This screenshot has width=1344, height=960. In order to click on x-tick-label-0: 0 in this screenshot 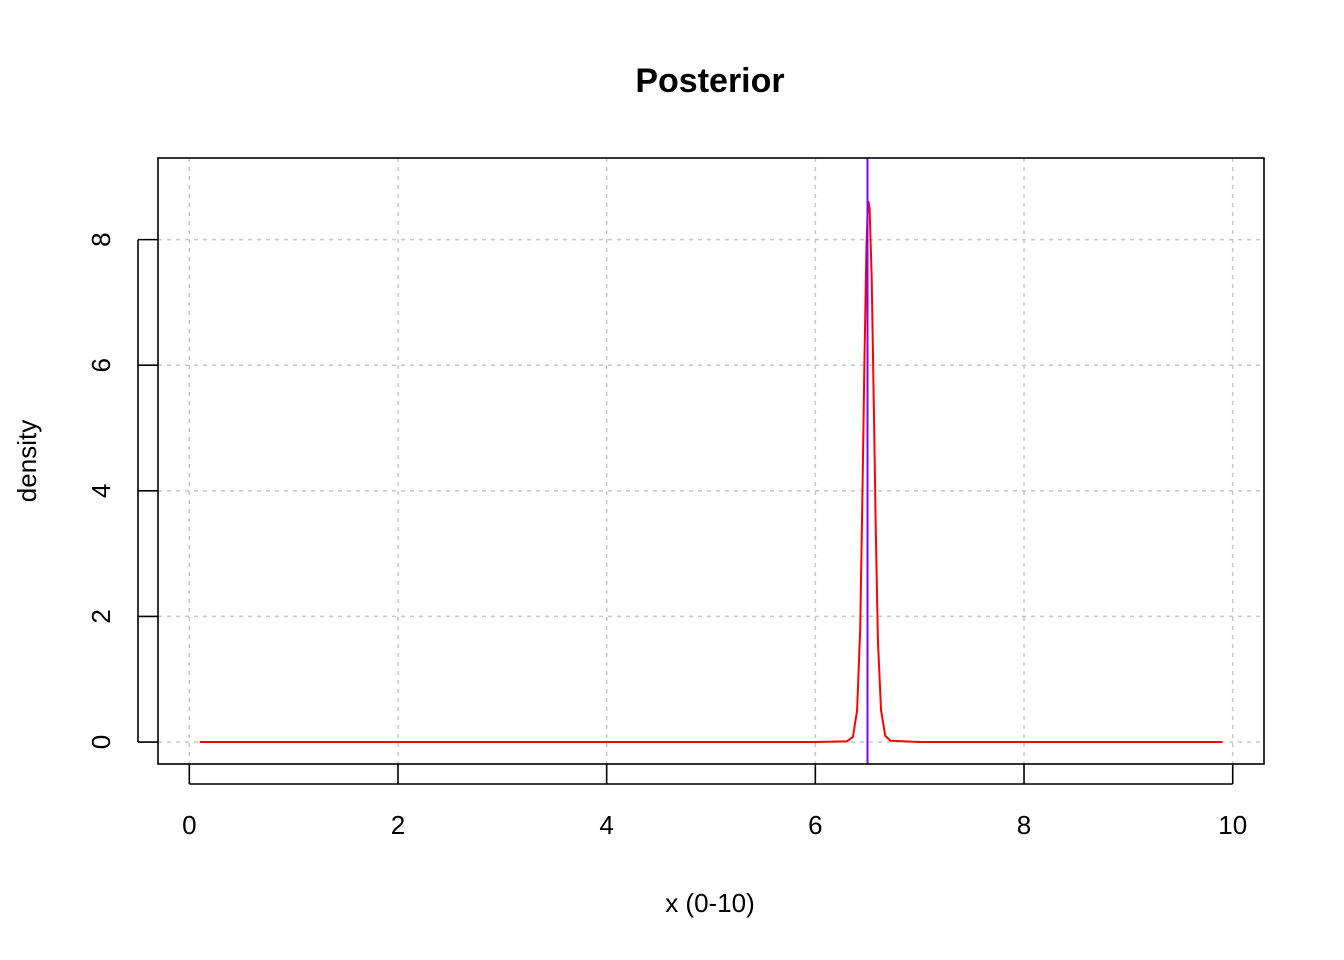, I will do `click(189, 825)`.